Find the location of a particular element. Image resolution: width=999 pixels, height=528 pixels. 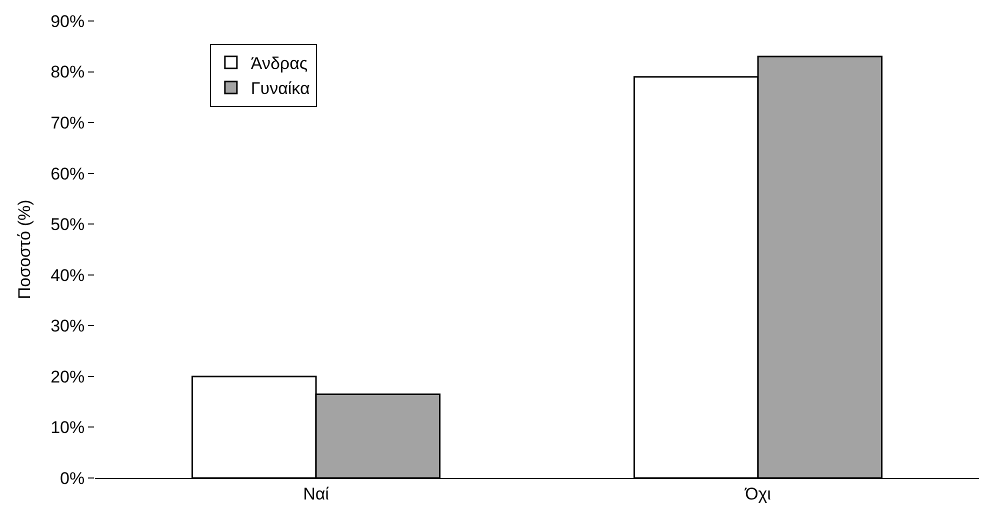

y-tick-label: 70% is located at coordinates (67, 123).